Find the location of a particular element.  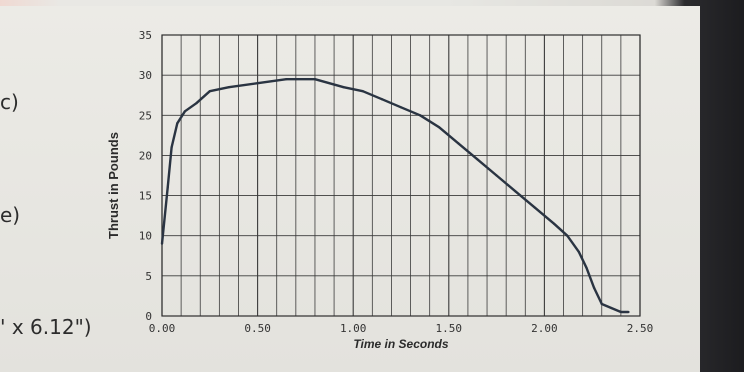

margin-label-size: ' x 6.12") is located at coordinates (46, 327).